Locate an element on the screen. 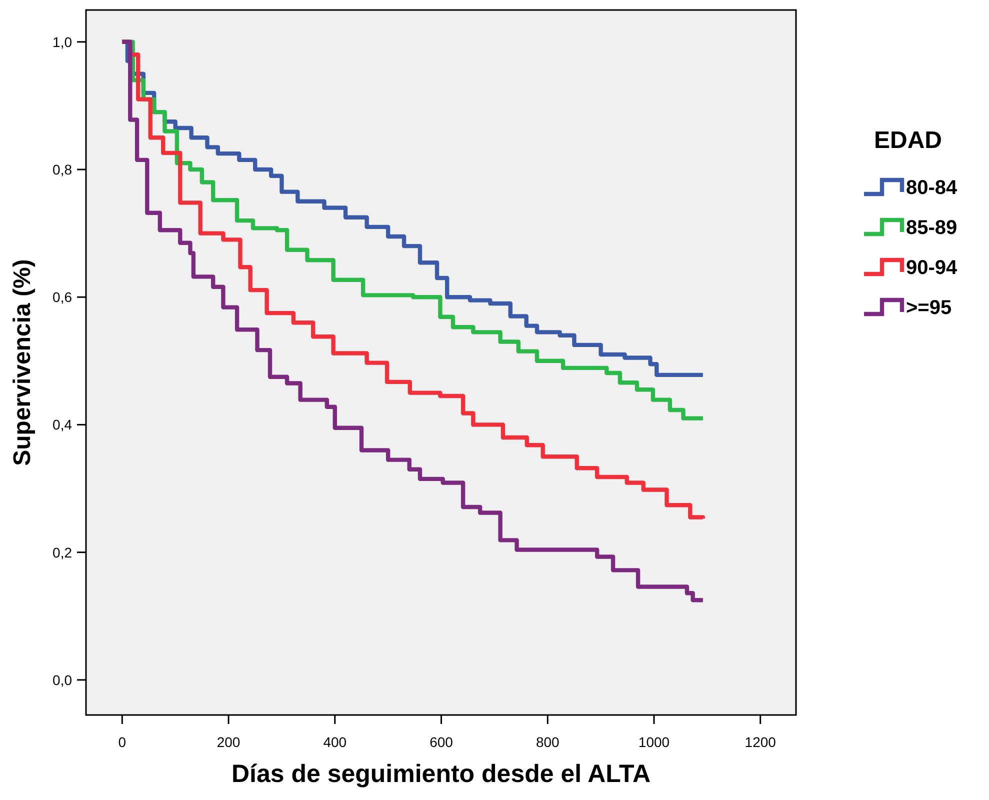 The height and width of the screenshot is (800, 989). legend-label: >=95 is located at coordinates (929, 308).